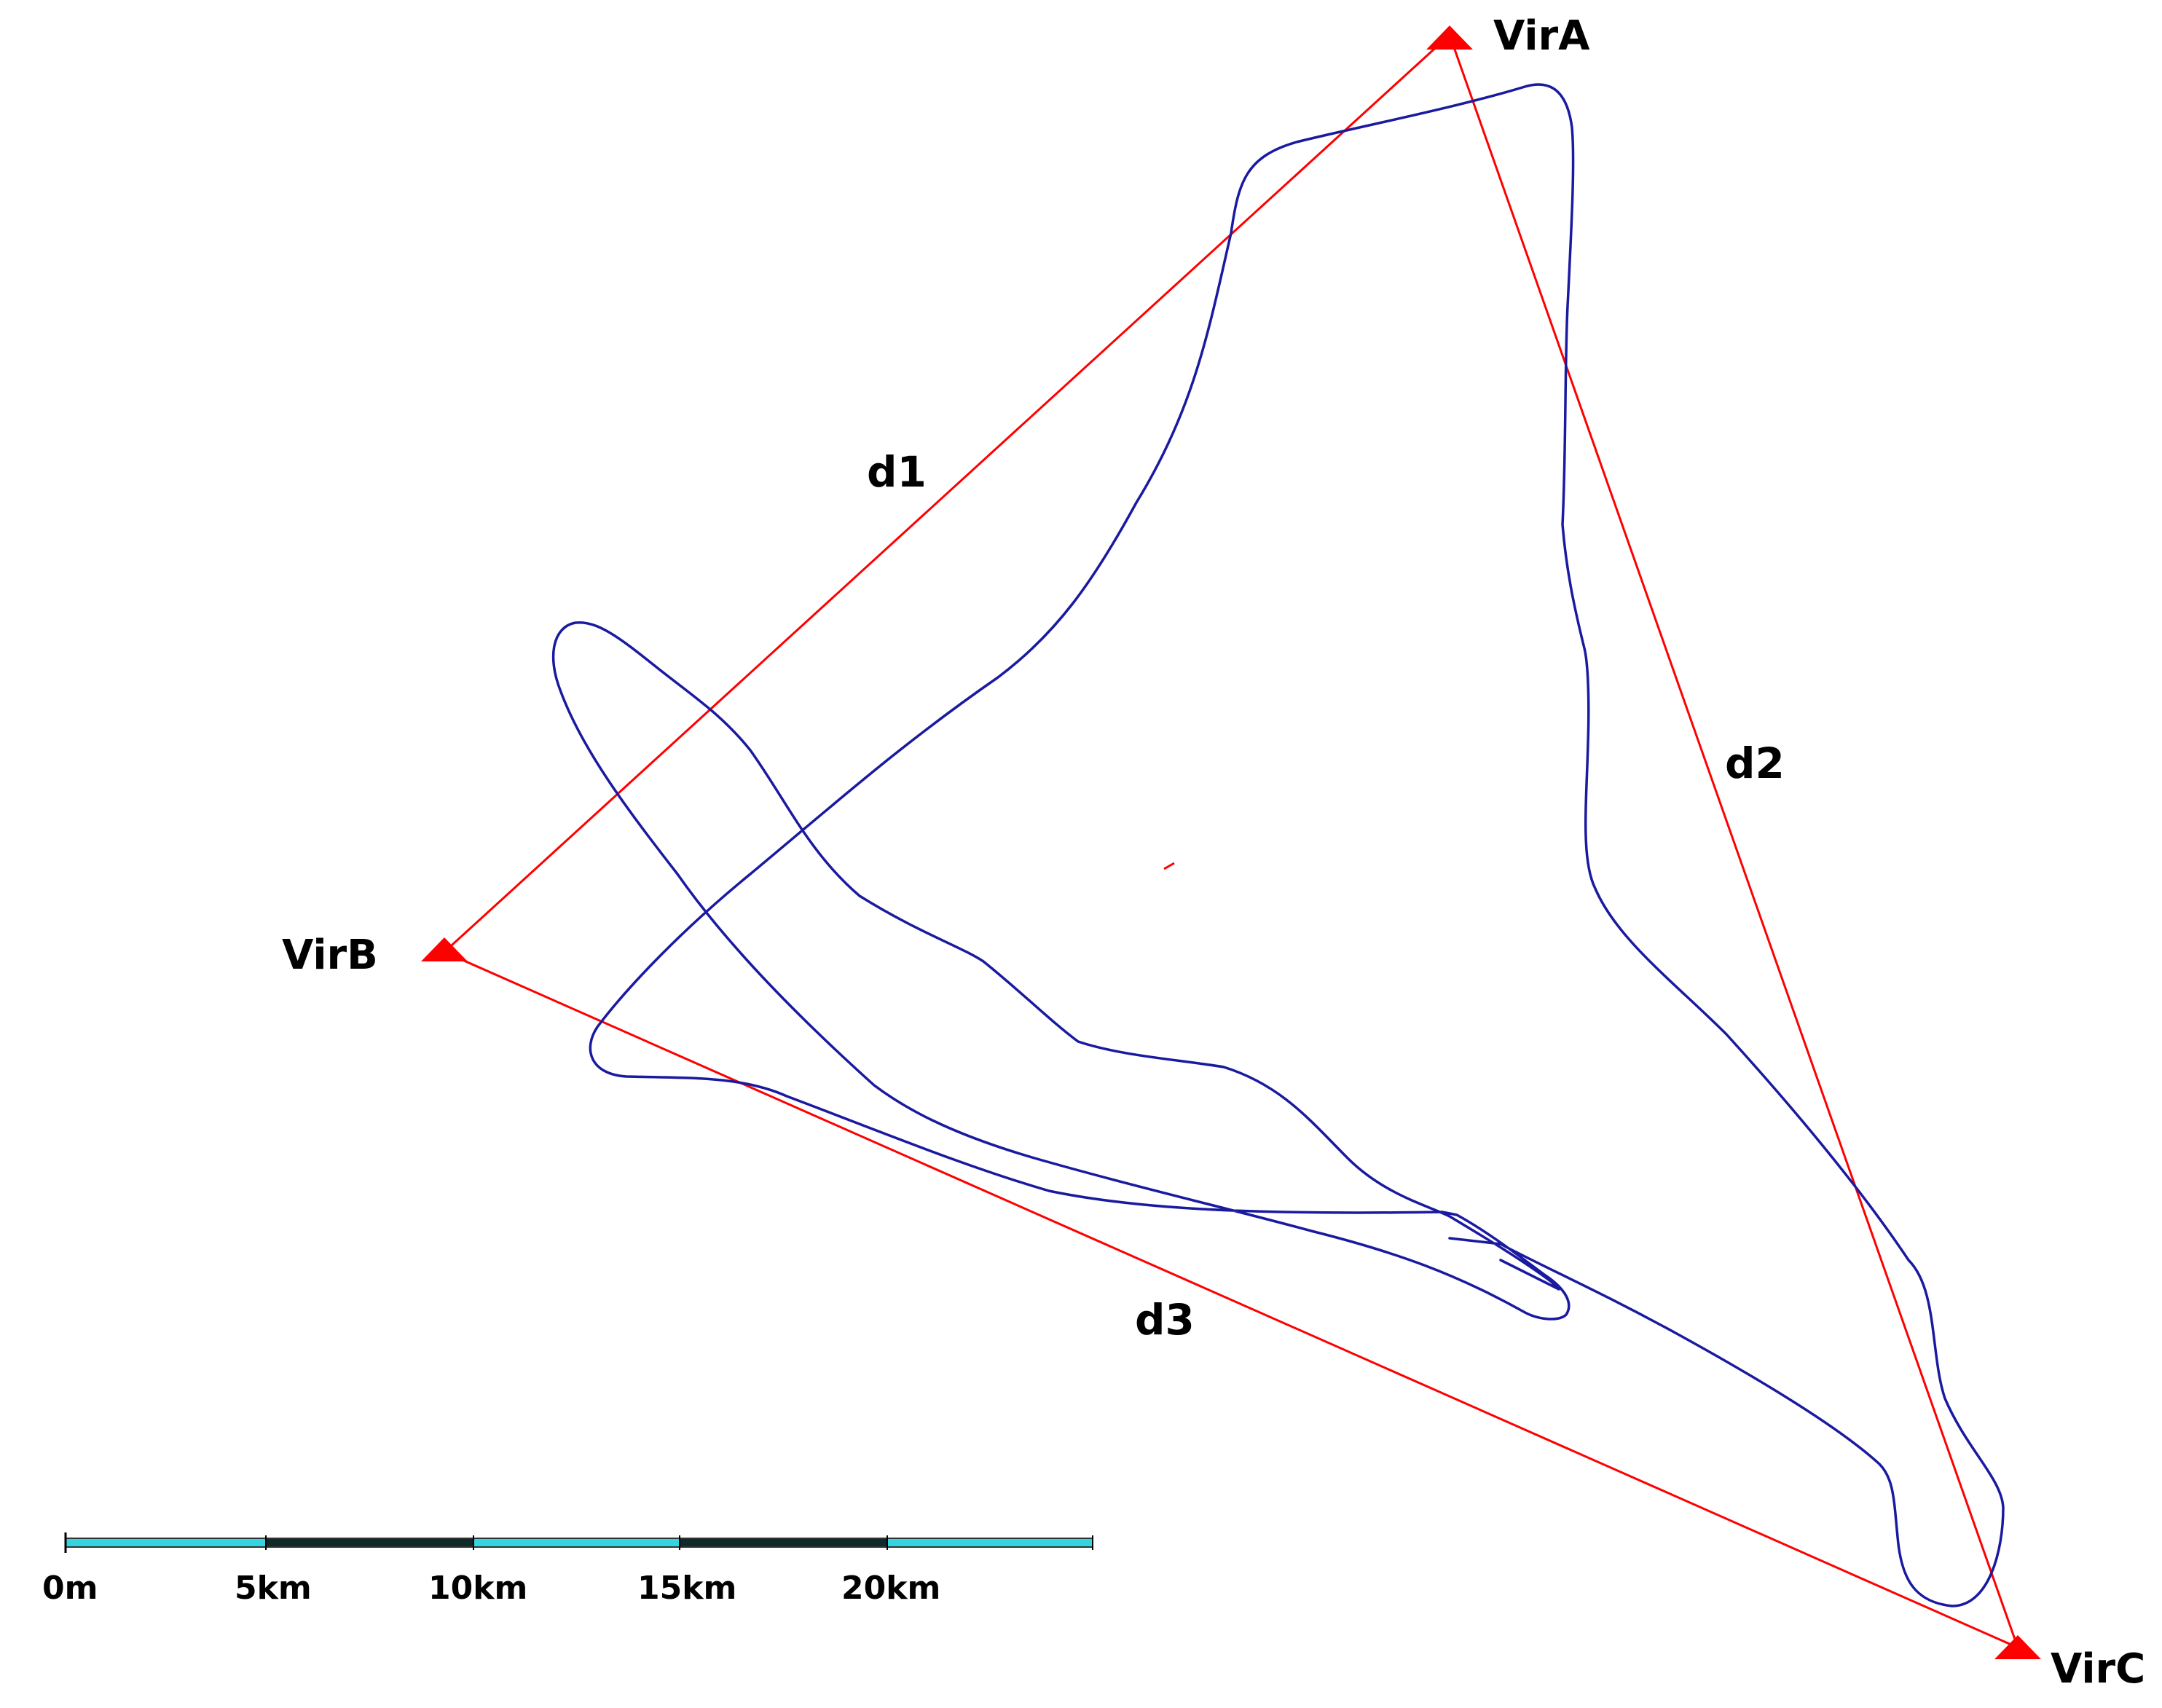 This screenshot has width=2162, height=1708. I want to click on station-b: VirB, so click(375, 955).